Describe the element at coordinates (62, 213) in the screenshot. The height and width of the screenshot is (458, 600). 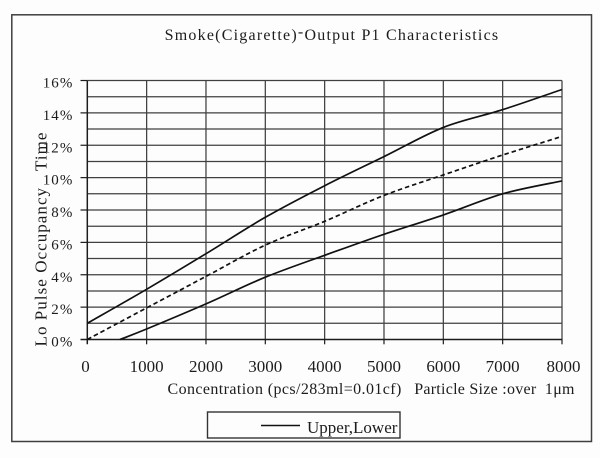
I see `svg-text: 8%` at that location.